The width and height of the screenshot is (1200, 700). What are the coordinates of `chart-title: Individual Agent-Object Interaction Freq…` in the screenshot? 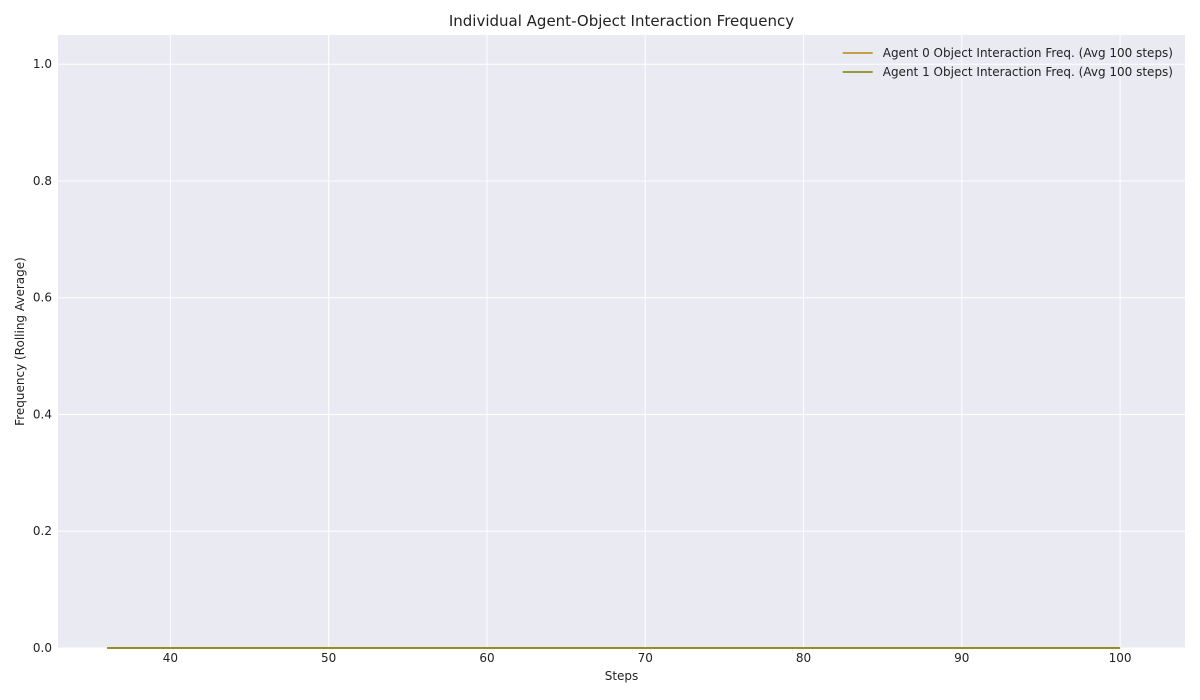 It's located at (621, 21).